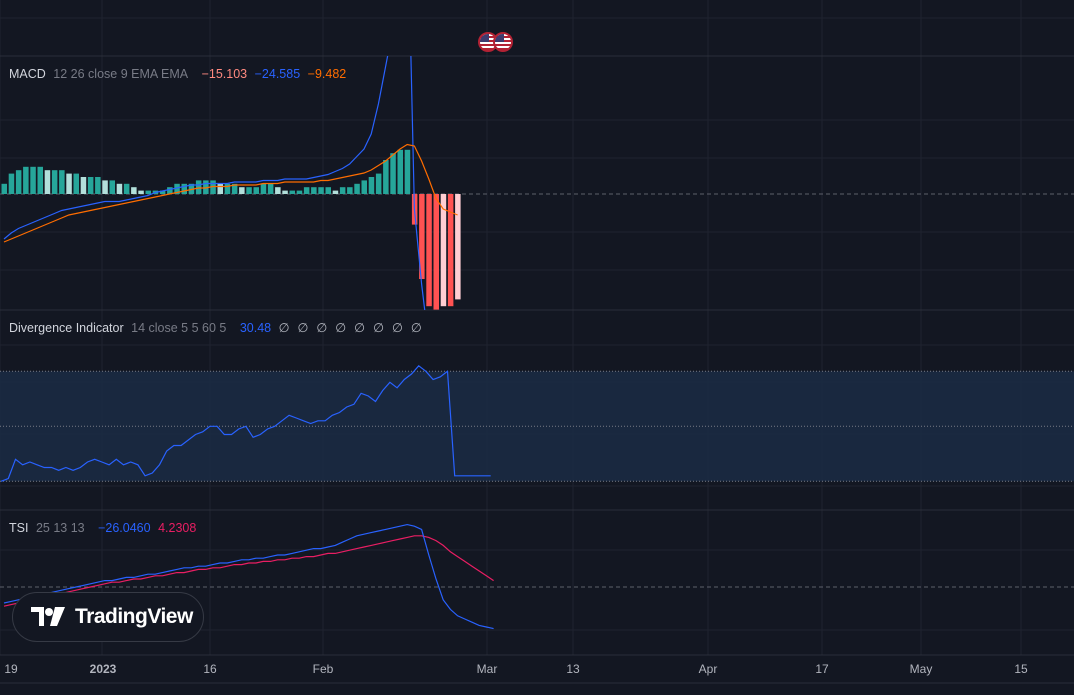 The height and width of the screenshot is (695, 1074). I want to click on time-axis-label: 13, so click(573, 669).